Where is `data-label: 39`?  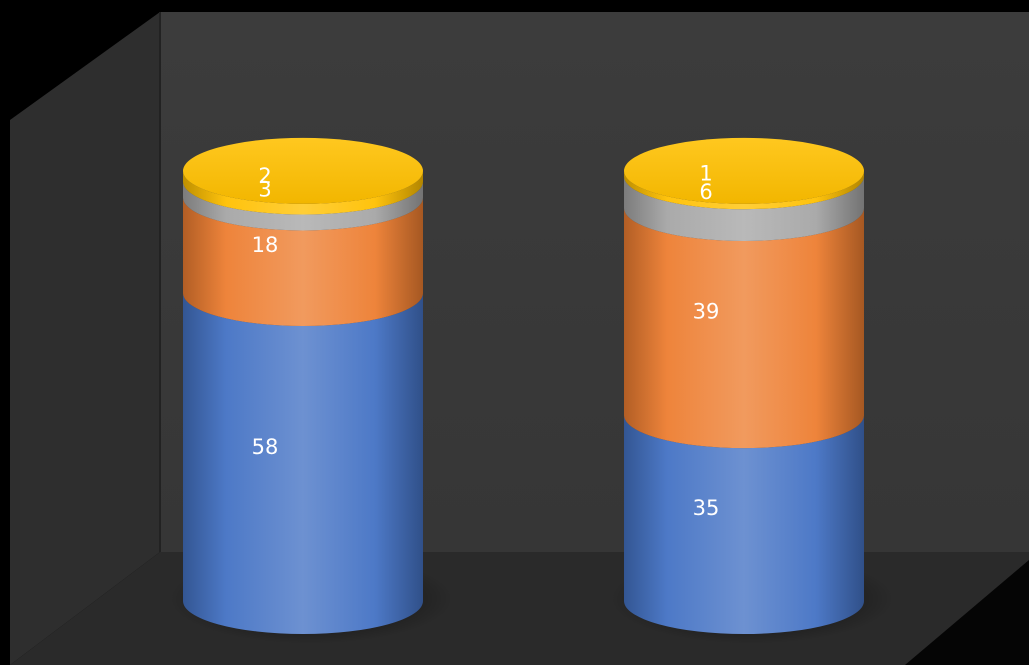
data-label: 39 is located at coordinates (706, 312).